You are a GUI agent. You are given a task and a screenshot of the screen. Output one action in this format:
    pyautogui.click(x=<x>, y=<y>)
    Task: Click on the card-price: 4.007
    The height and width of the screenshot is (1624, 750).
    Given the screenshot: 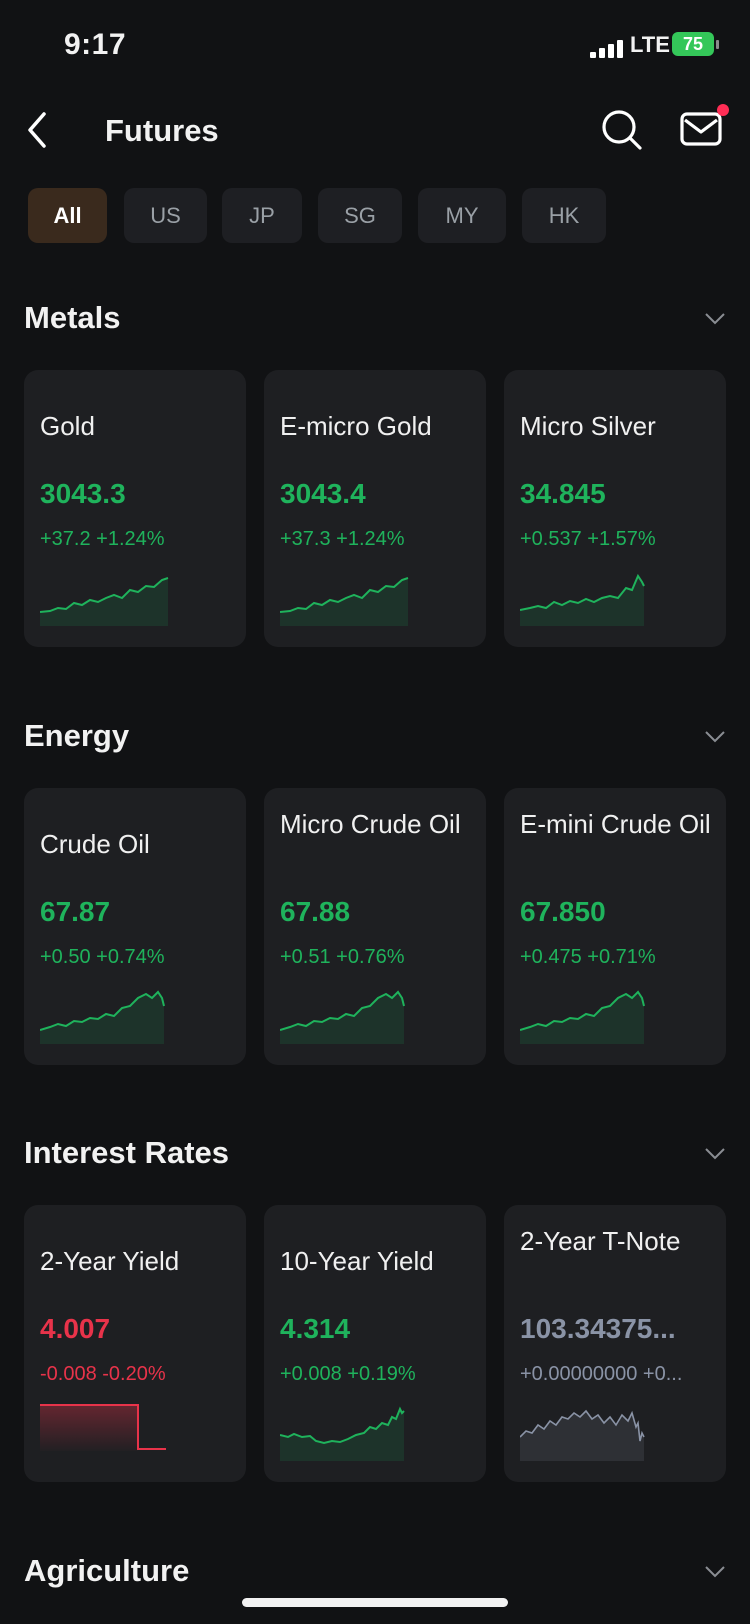 What is the action you would take?
    pyautogui.click(x=75, y=1328)
    